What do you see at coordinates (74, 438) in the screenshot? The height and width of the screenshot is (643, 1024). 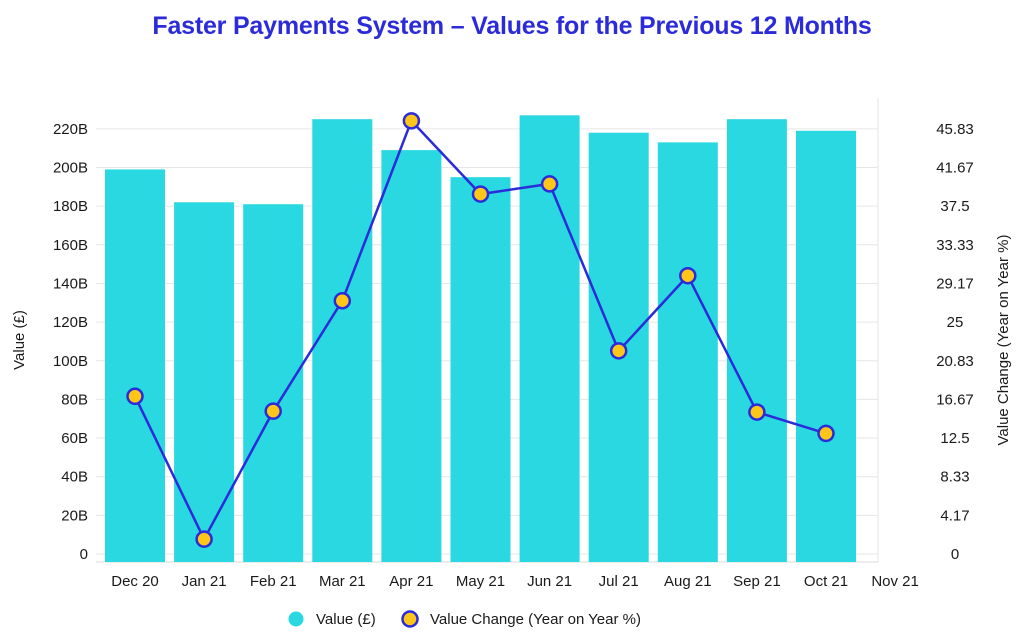 I see `y-tick-label: 60B` at bounding box center [74, 438].